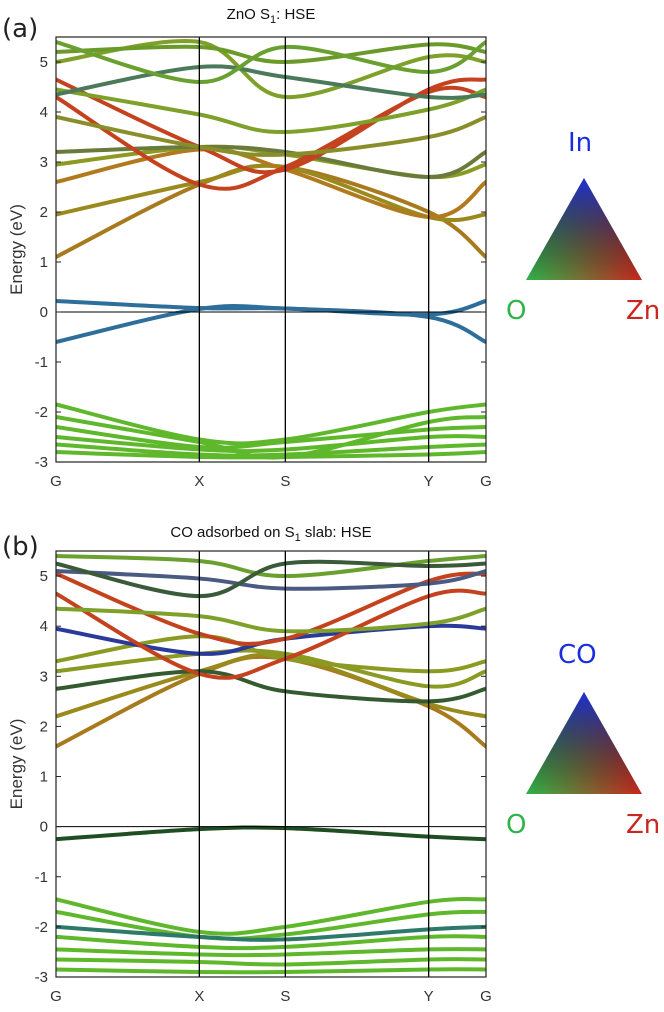  What do you see at coordinates (577, 655) in the screenshot?
I see `triangle-b-top-label: CO` at bounding box center [577, 655].